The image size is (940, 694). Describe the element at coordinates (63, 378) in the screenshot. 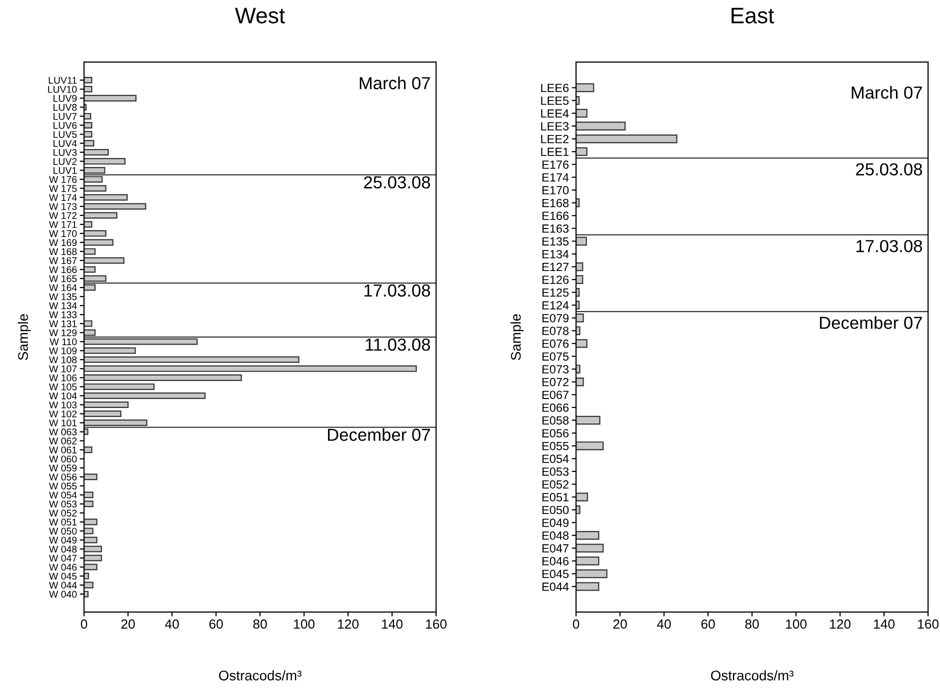

I see `y-tick-label: W 106` at that location.